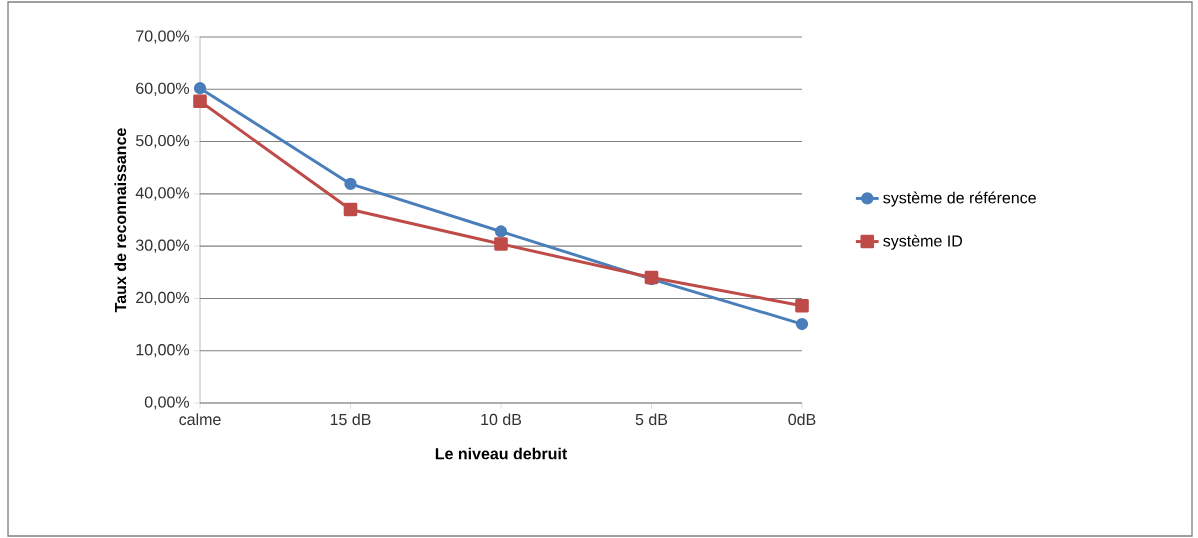  I want to click on y-tick-label: 0,00%, so click(167, 403).